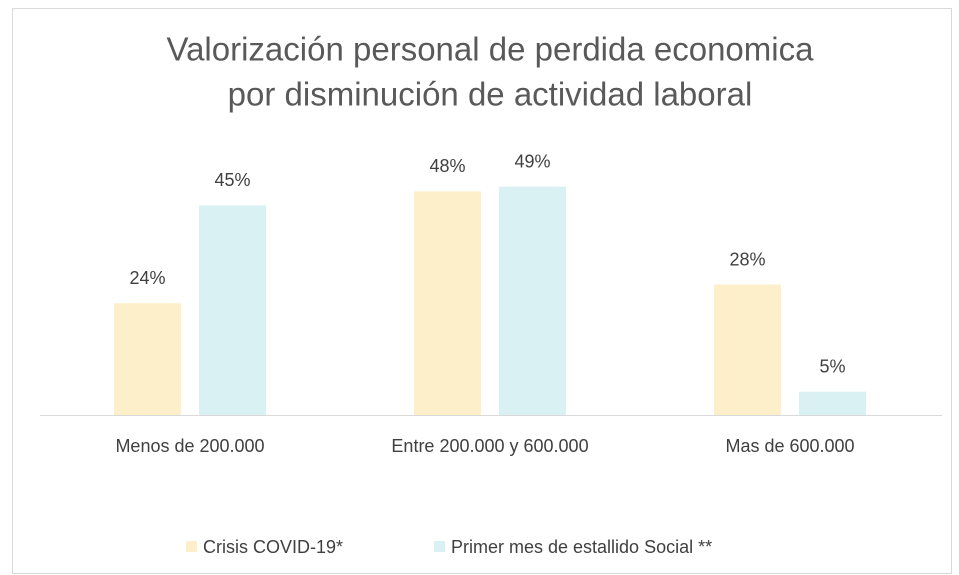 Image resolution: width=959 pixels, height=575 pixels. I want to click on data-label: 24%, so click(147, 278).